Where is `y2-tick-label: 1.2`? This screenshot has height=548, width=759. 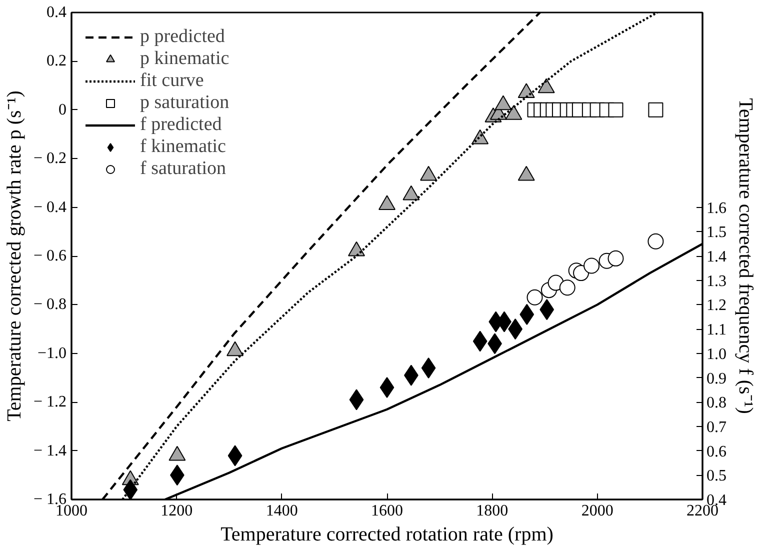 y2-tick-label: 1.2 is located at coordinates (716, 305).